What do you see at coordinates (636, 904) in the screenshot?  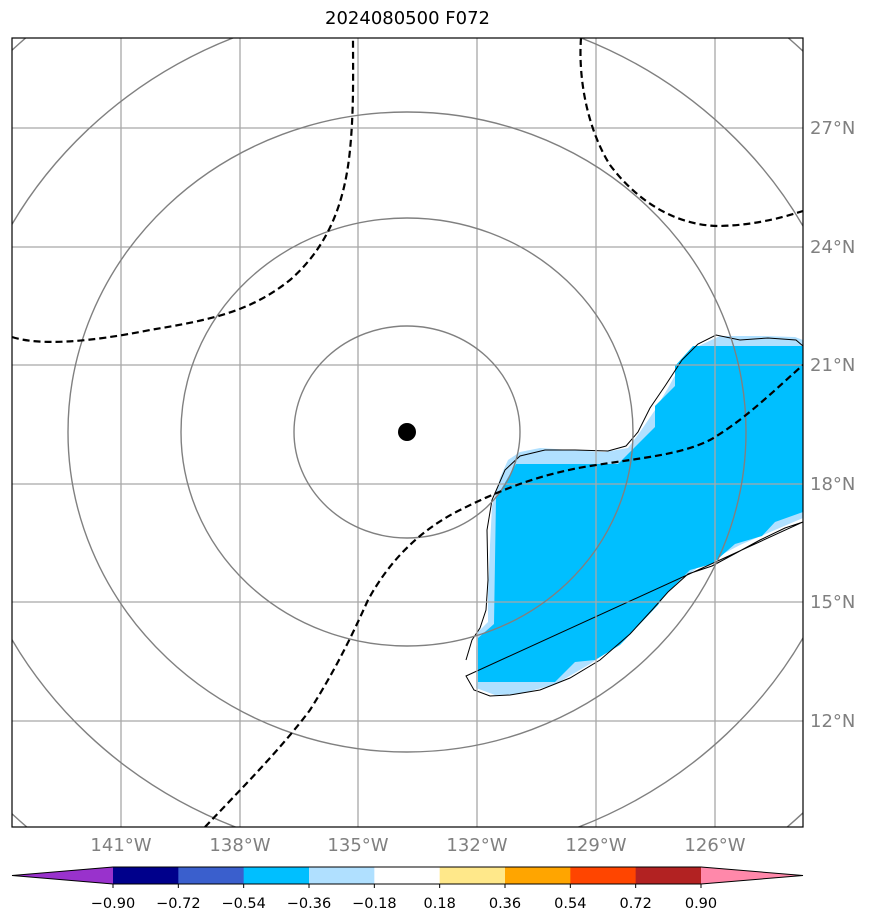 I see `colorbar-tick-label: 0.72` at bounding box center [636, 904].